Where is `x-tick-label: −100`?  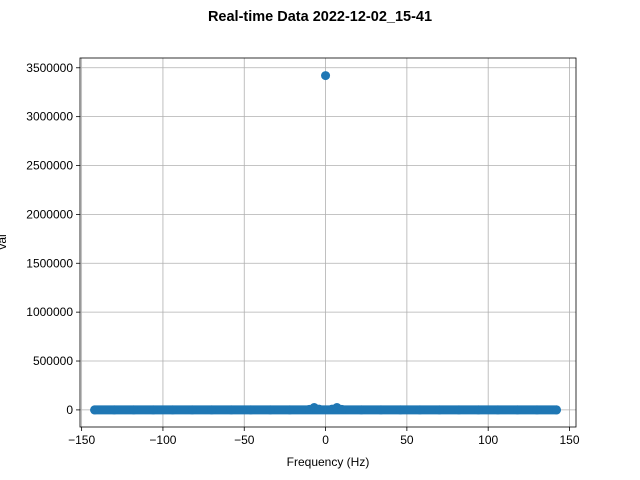
x-tick-label: −100 is located at coordinates (162, 440).